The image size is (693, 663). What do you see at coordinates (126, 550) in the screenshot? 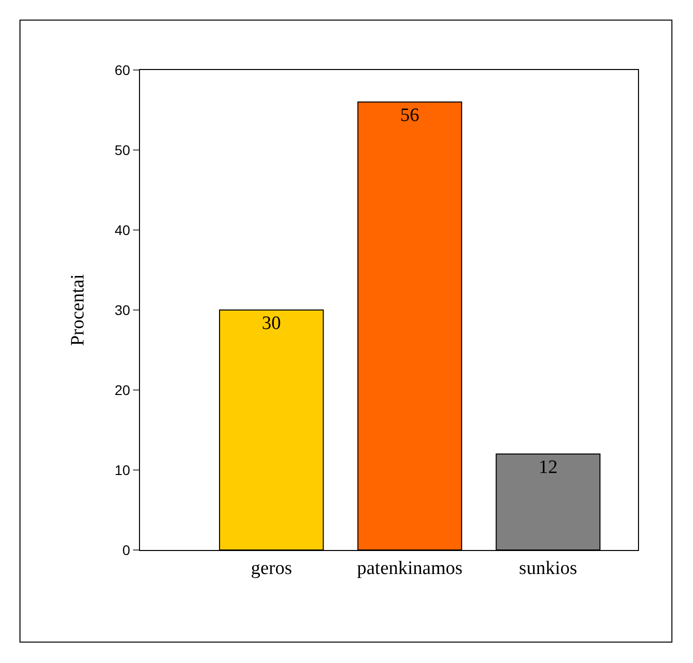
I see `y-tick-label: 0` at bounding box center [126, 550].